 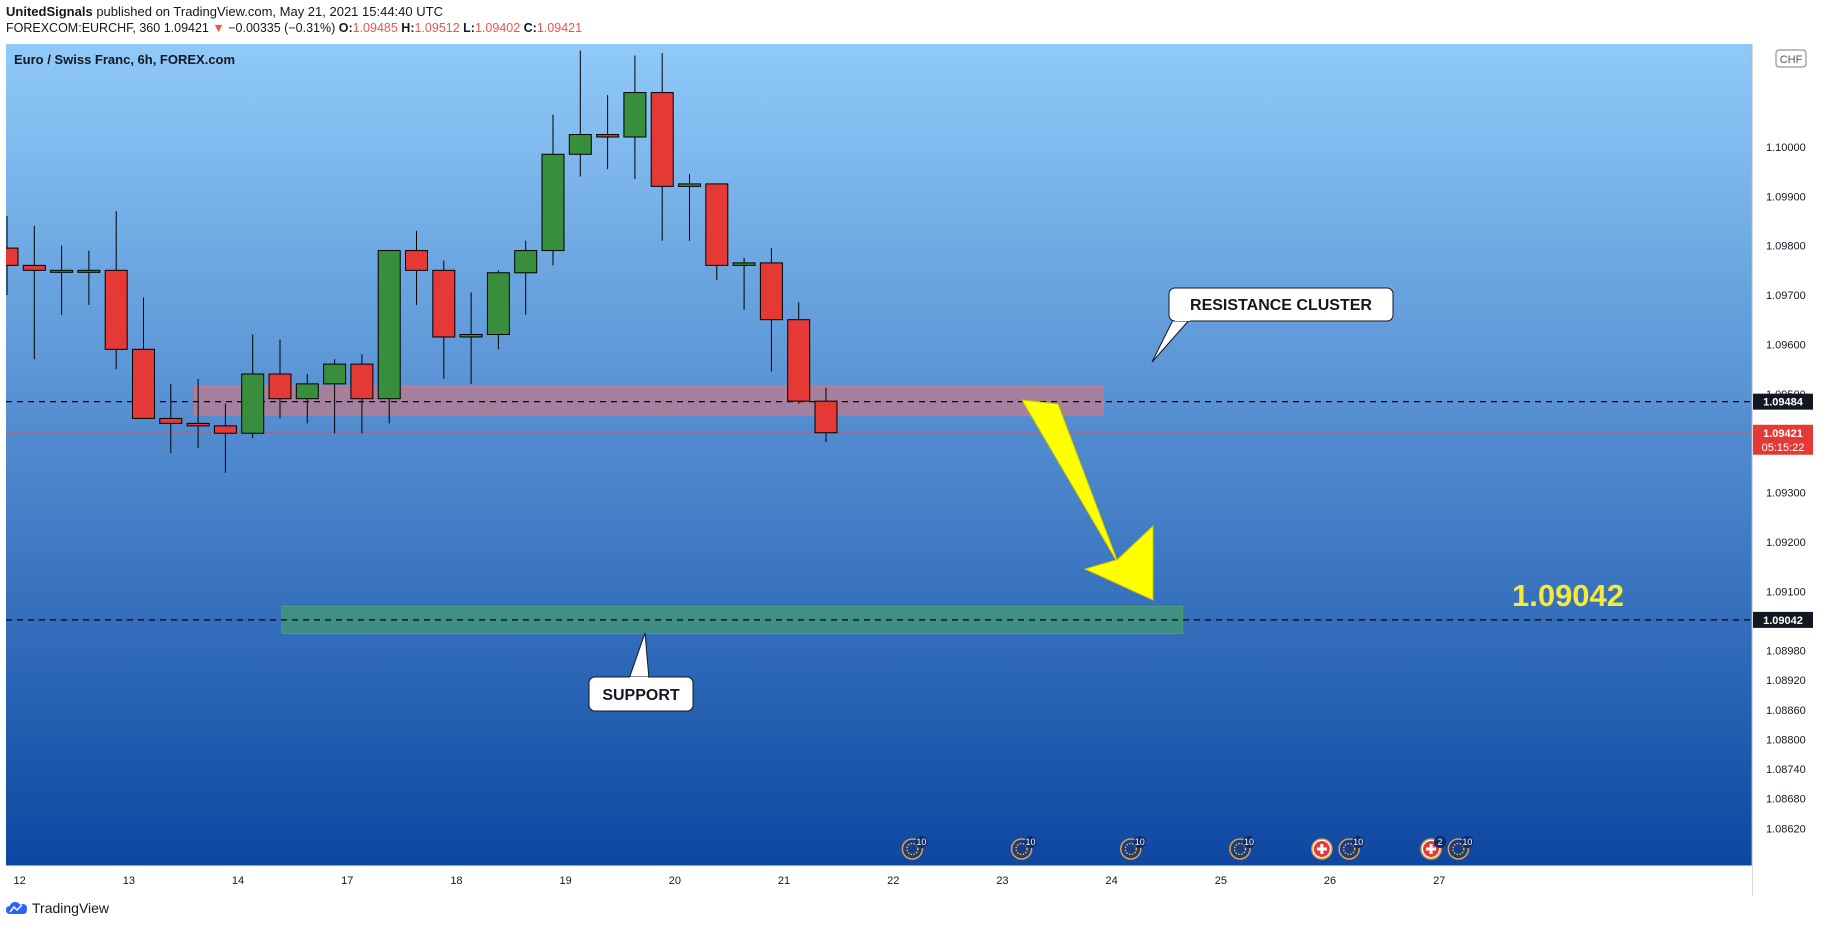 I want to click on support-price-tag, so click(x=1783, y=619).